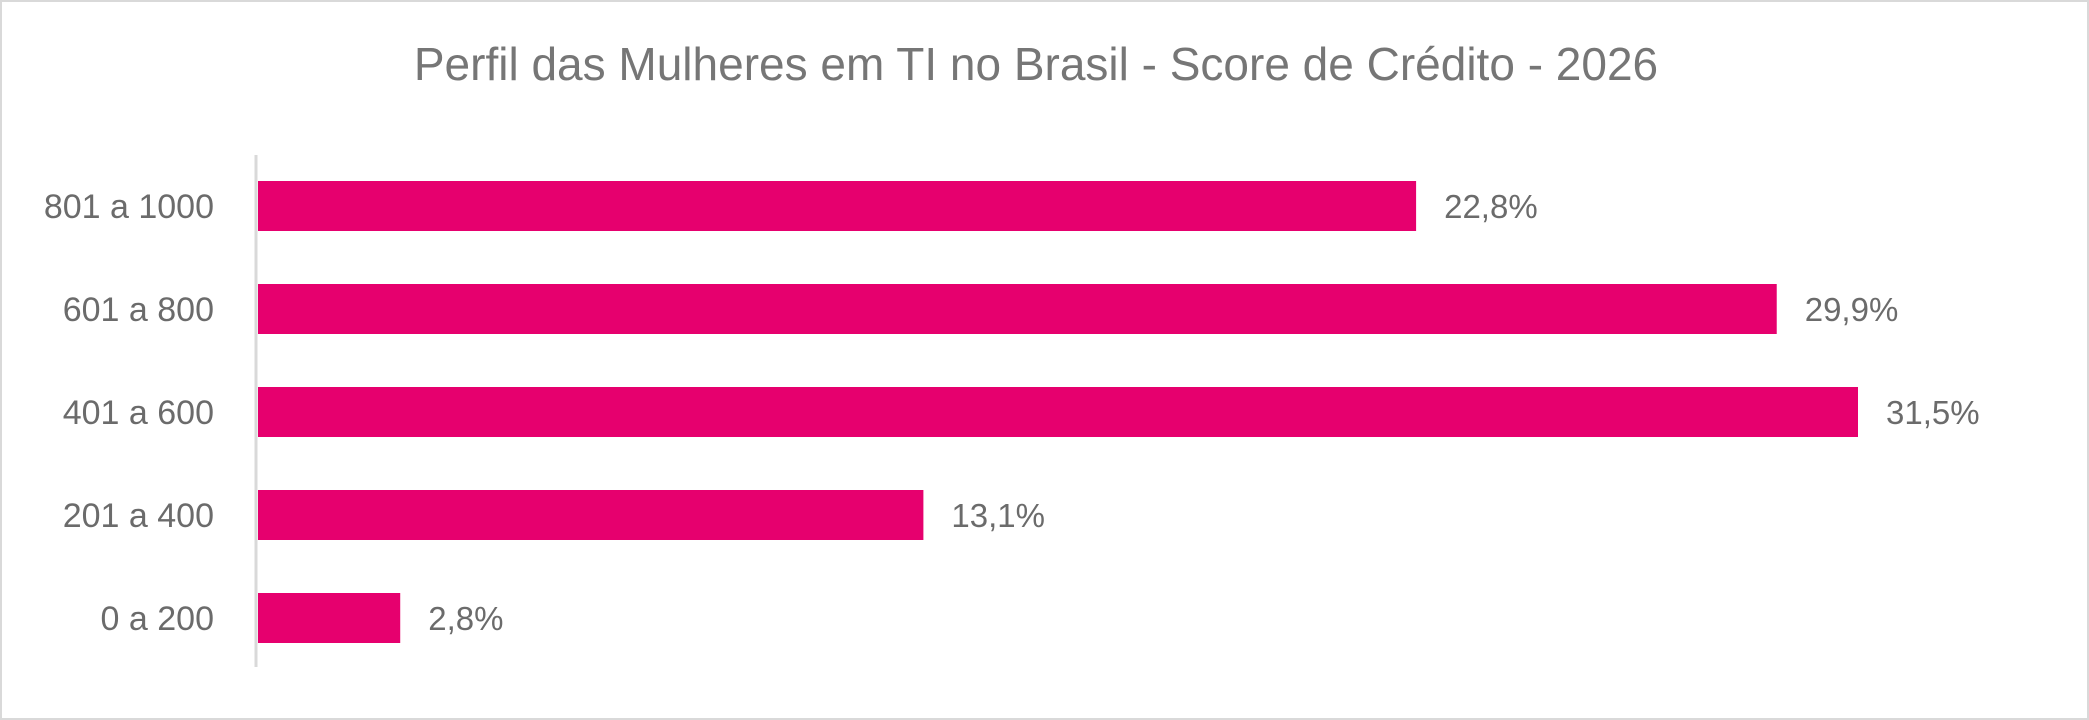 This screenshot has height=720, width=2089. What do you see at coordinates (1491, 206) in the screenshot?
I see `data-label-801-a-1000: 22,8%` at bounding box center [1491, 206].